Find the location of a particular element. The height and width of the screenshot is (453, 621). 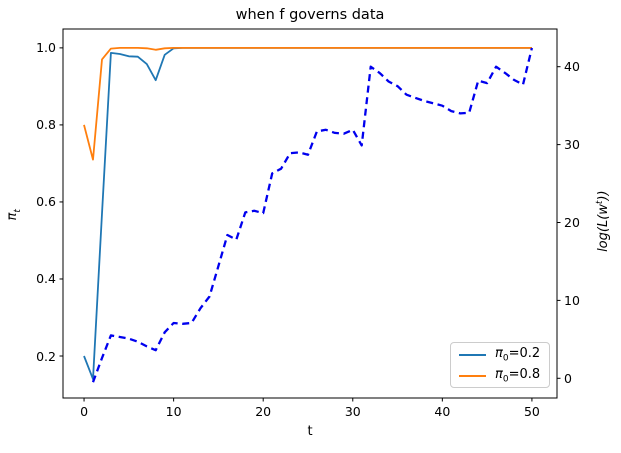

y-axis-label-left: πt is located at coordinates (14, 215).